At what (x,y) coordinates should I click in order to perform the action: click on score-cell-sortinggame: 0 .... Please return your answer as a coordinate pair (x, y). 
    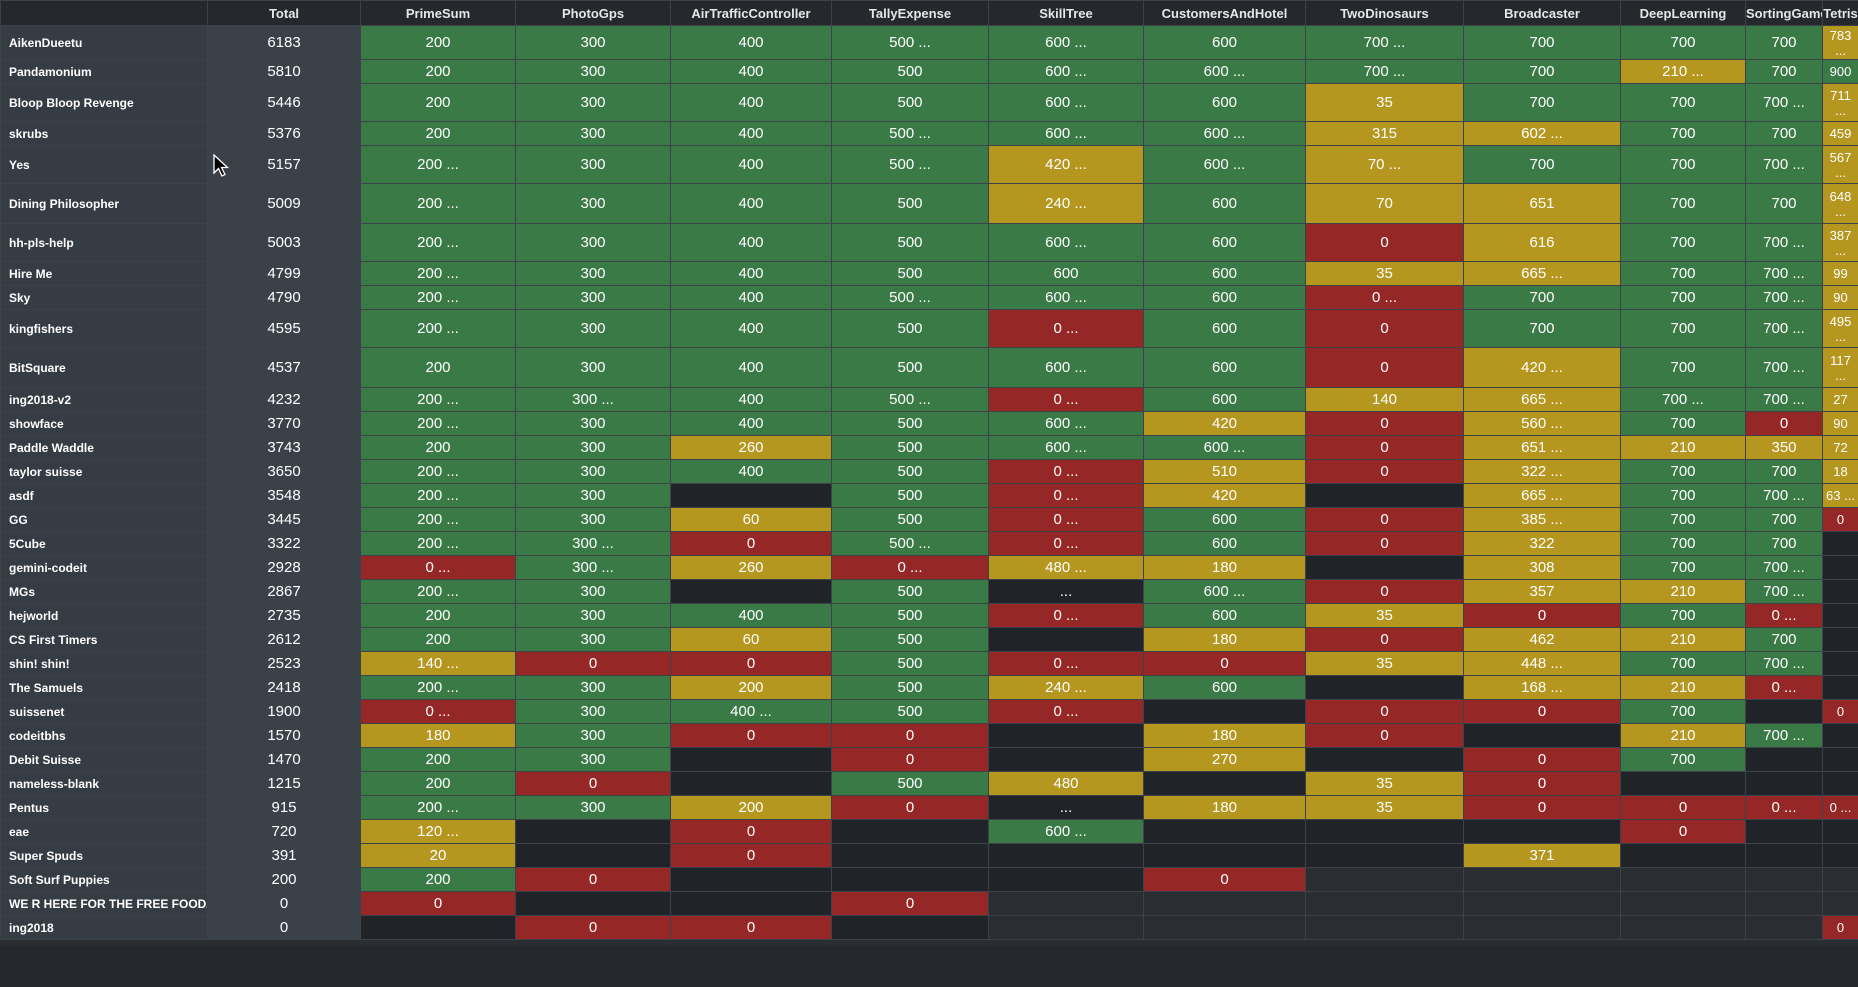
    Looking at the image, I should click on (1784, 807).